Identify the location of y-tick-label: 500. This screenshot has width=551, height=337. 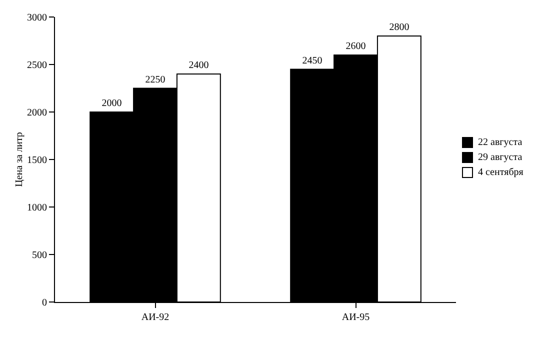
(39, 255).